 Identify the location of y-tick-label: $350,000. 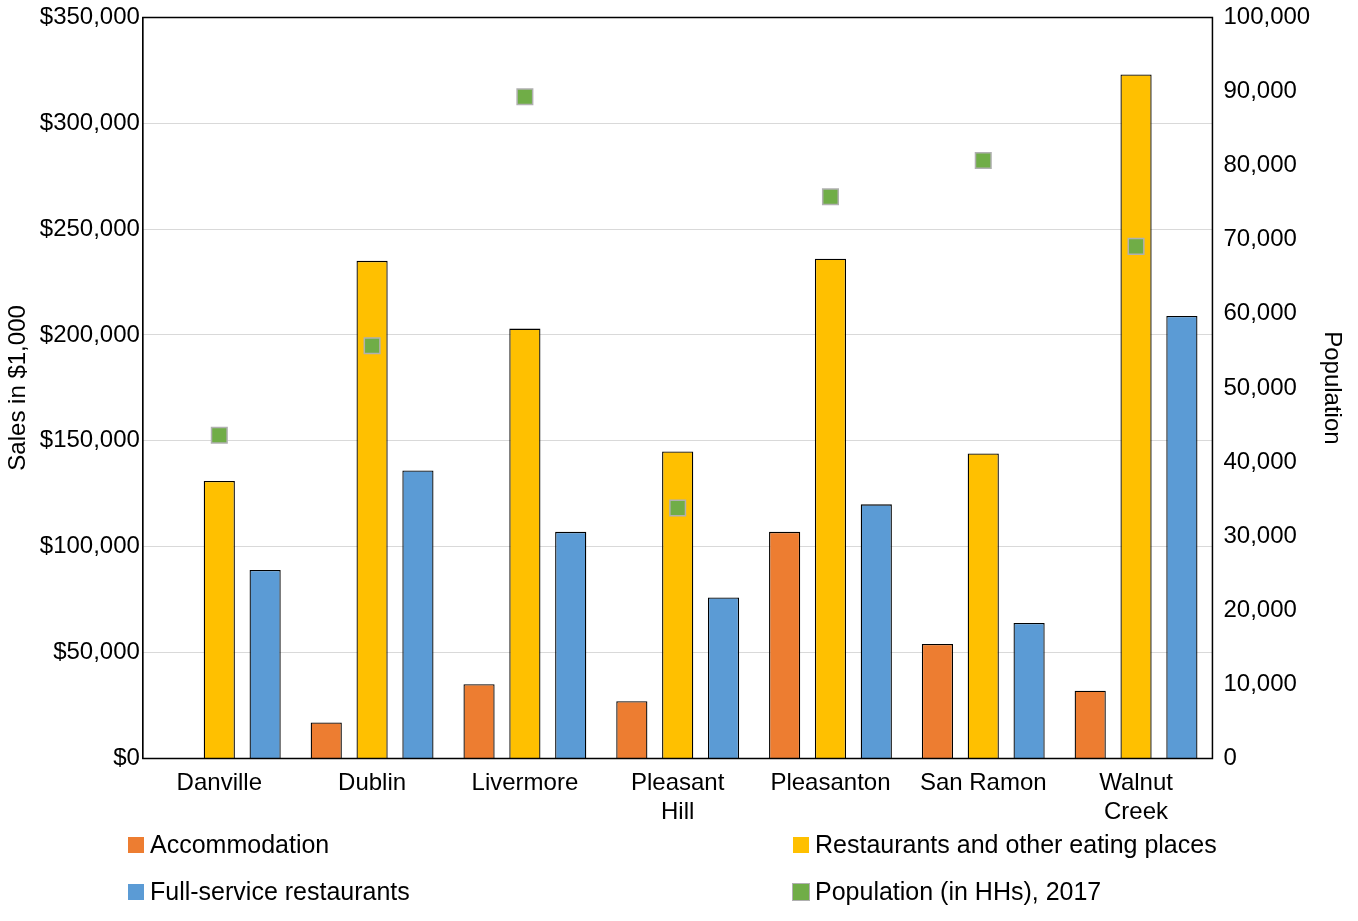
(89, 16).